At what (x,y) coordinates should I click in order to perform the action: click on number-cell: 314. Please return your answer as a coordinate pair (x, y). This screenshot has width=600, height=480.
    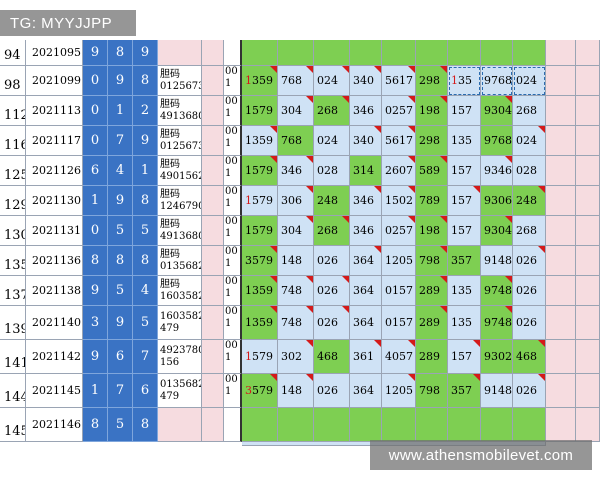
    Looking at the image, I should click on (366, 171).